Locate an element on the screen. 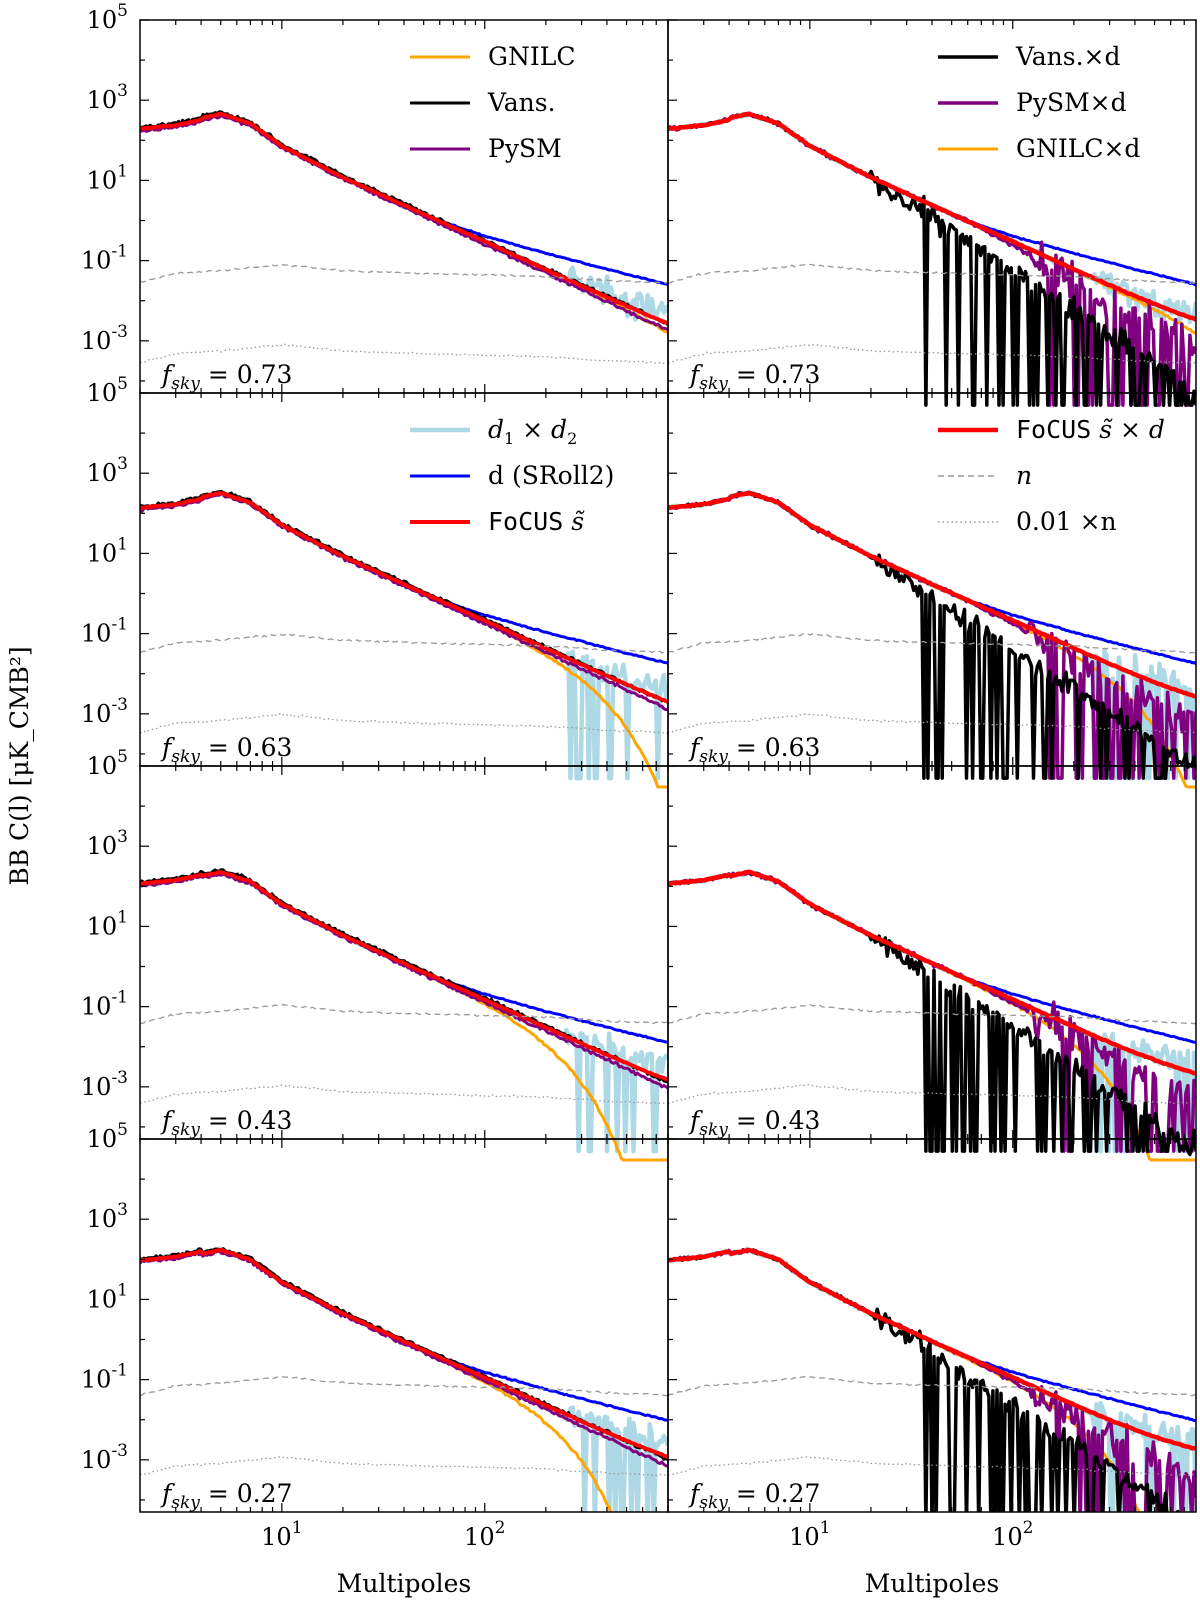 Image resolution: width=1200 pixels, height=1602 pixels. legend-left_top: GNILC Vans. PySM is located at coordinates (492, 102).